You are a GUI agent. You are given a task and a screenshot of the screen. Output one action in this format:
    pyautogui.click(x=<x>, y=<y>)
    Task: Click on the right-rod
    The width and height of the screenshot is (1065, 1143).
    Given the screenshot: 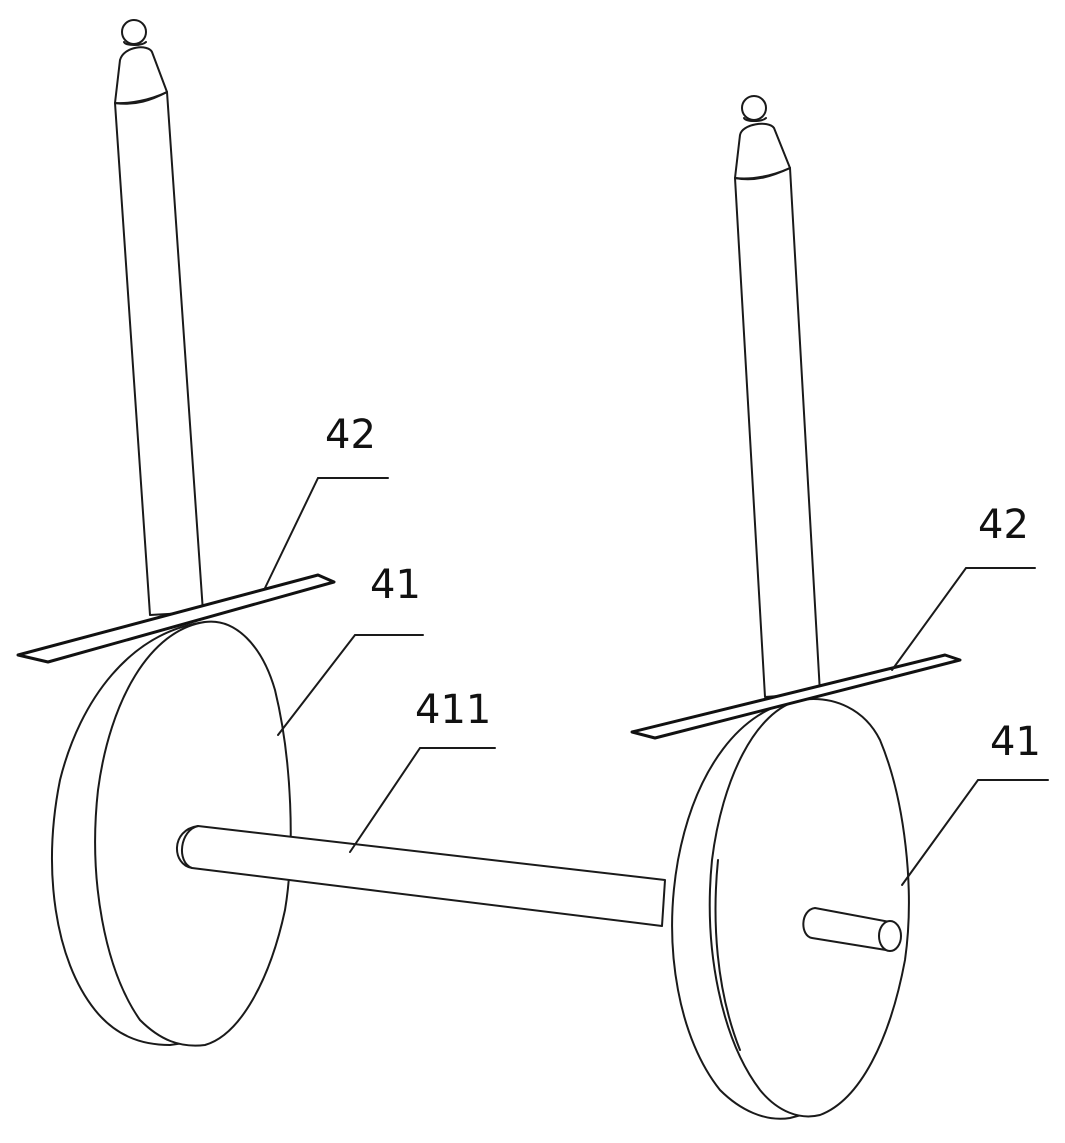 What is the action you would take?
    pyautogui.click(x=777, y=396)
    